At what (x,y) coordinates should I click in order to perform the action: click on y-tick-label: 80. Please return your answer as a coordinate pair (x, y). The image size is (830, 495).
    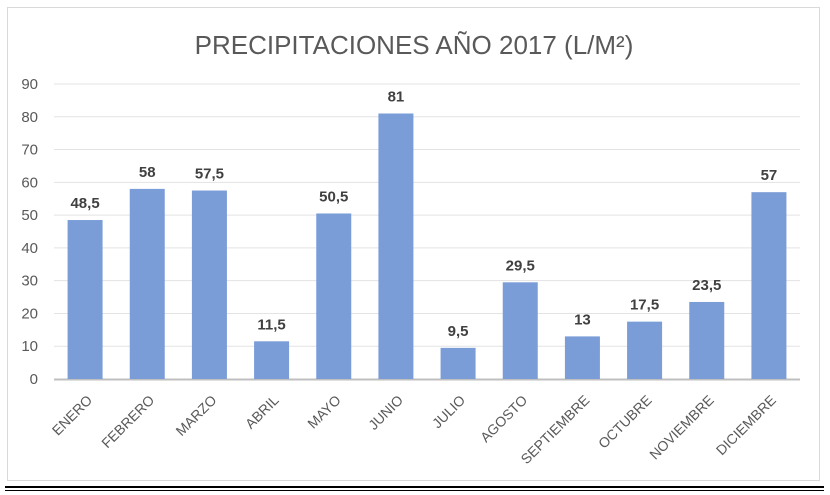
    Looking at the image, I should click on (29, 117).